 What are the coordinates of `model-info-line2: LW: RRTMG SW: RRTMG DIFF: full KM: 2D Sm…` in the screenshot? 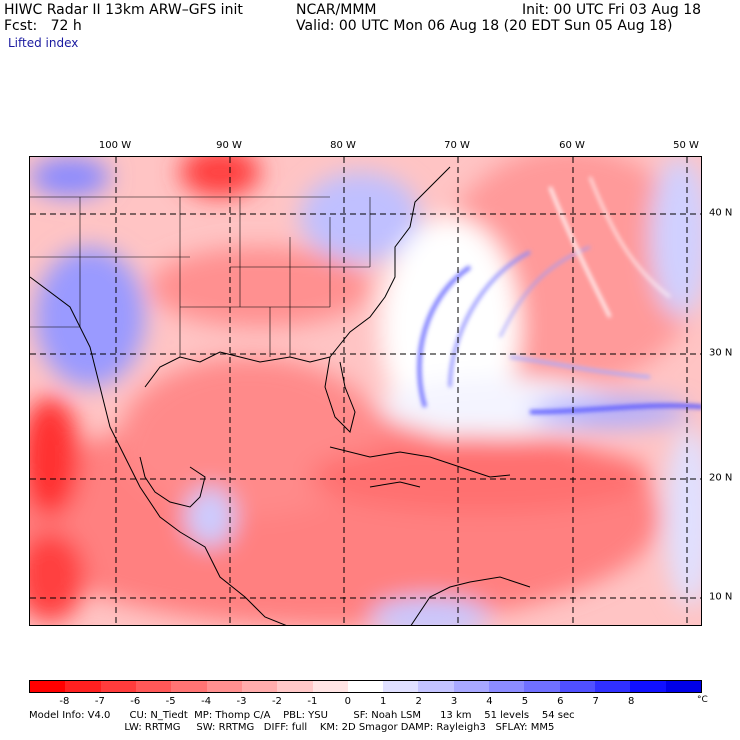 It's located at (292, 727).